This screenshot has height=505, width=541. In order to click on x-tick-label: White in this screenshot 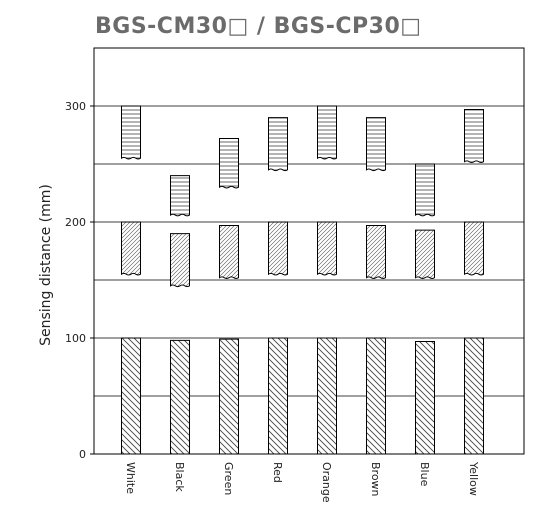, I will do `click(130, 478)`.